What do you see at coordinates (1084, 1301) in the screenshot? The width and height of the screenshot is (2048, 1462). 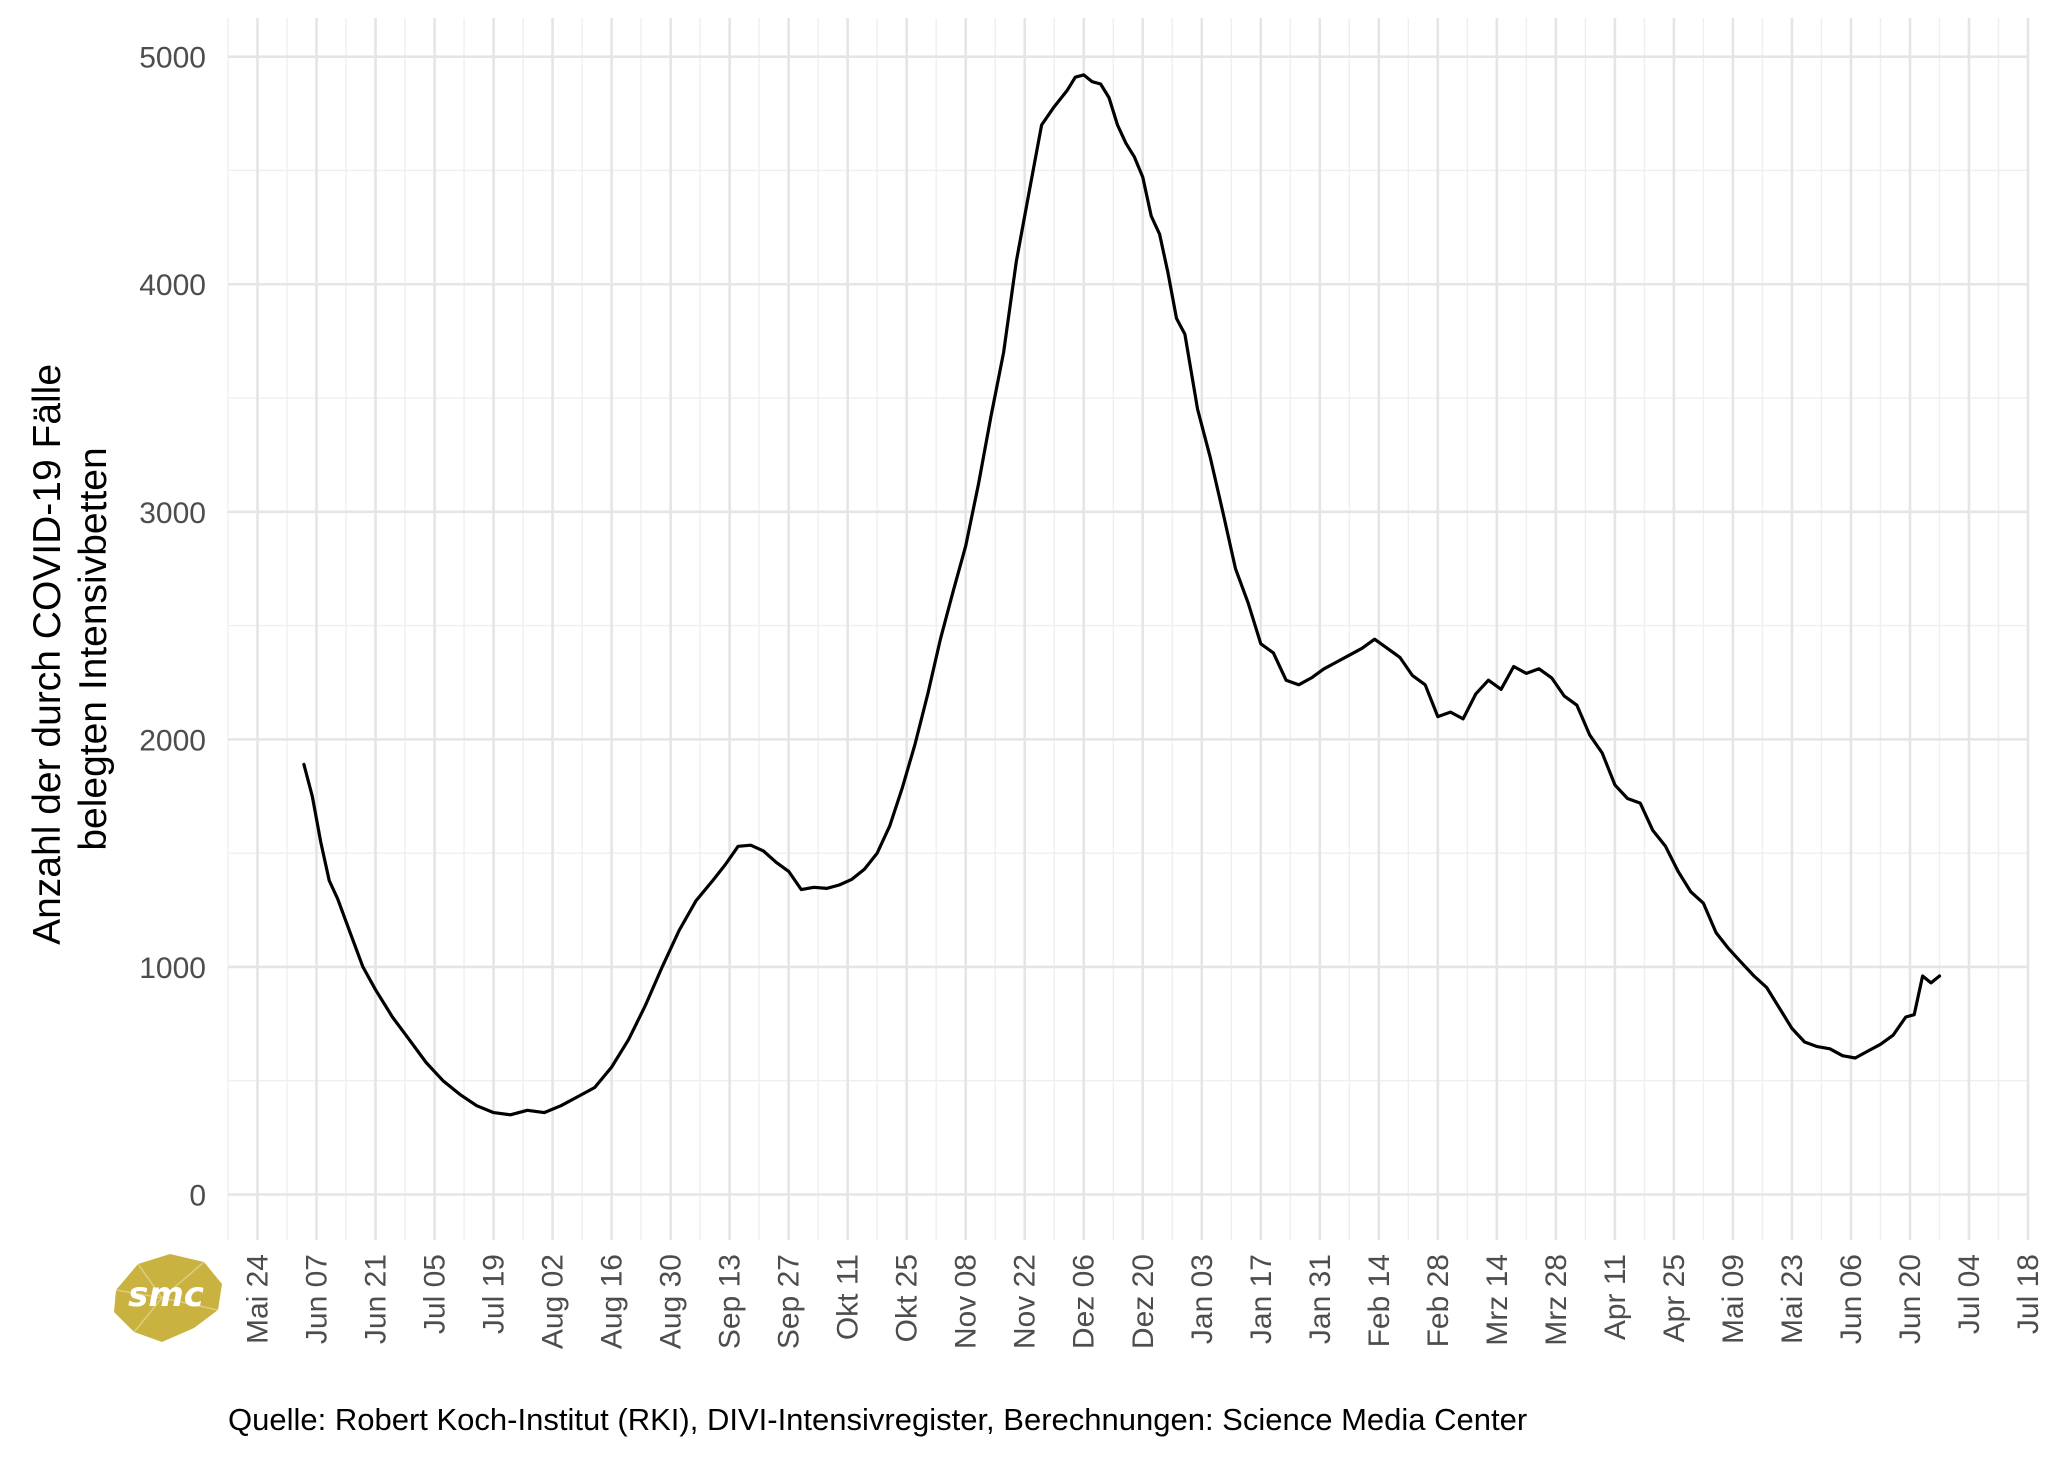 I see `x-tick-label: Dez 06` at bounding box center [1084, 1301].